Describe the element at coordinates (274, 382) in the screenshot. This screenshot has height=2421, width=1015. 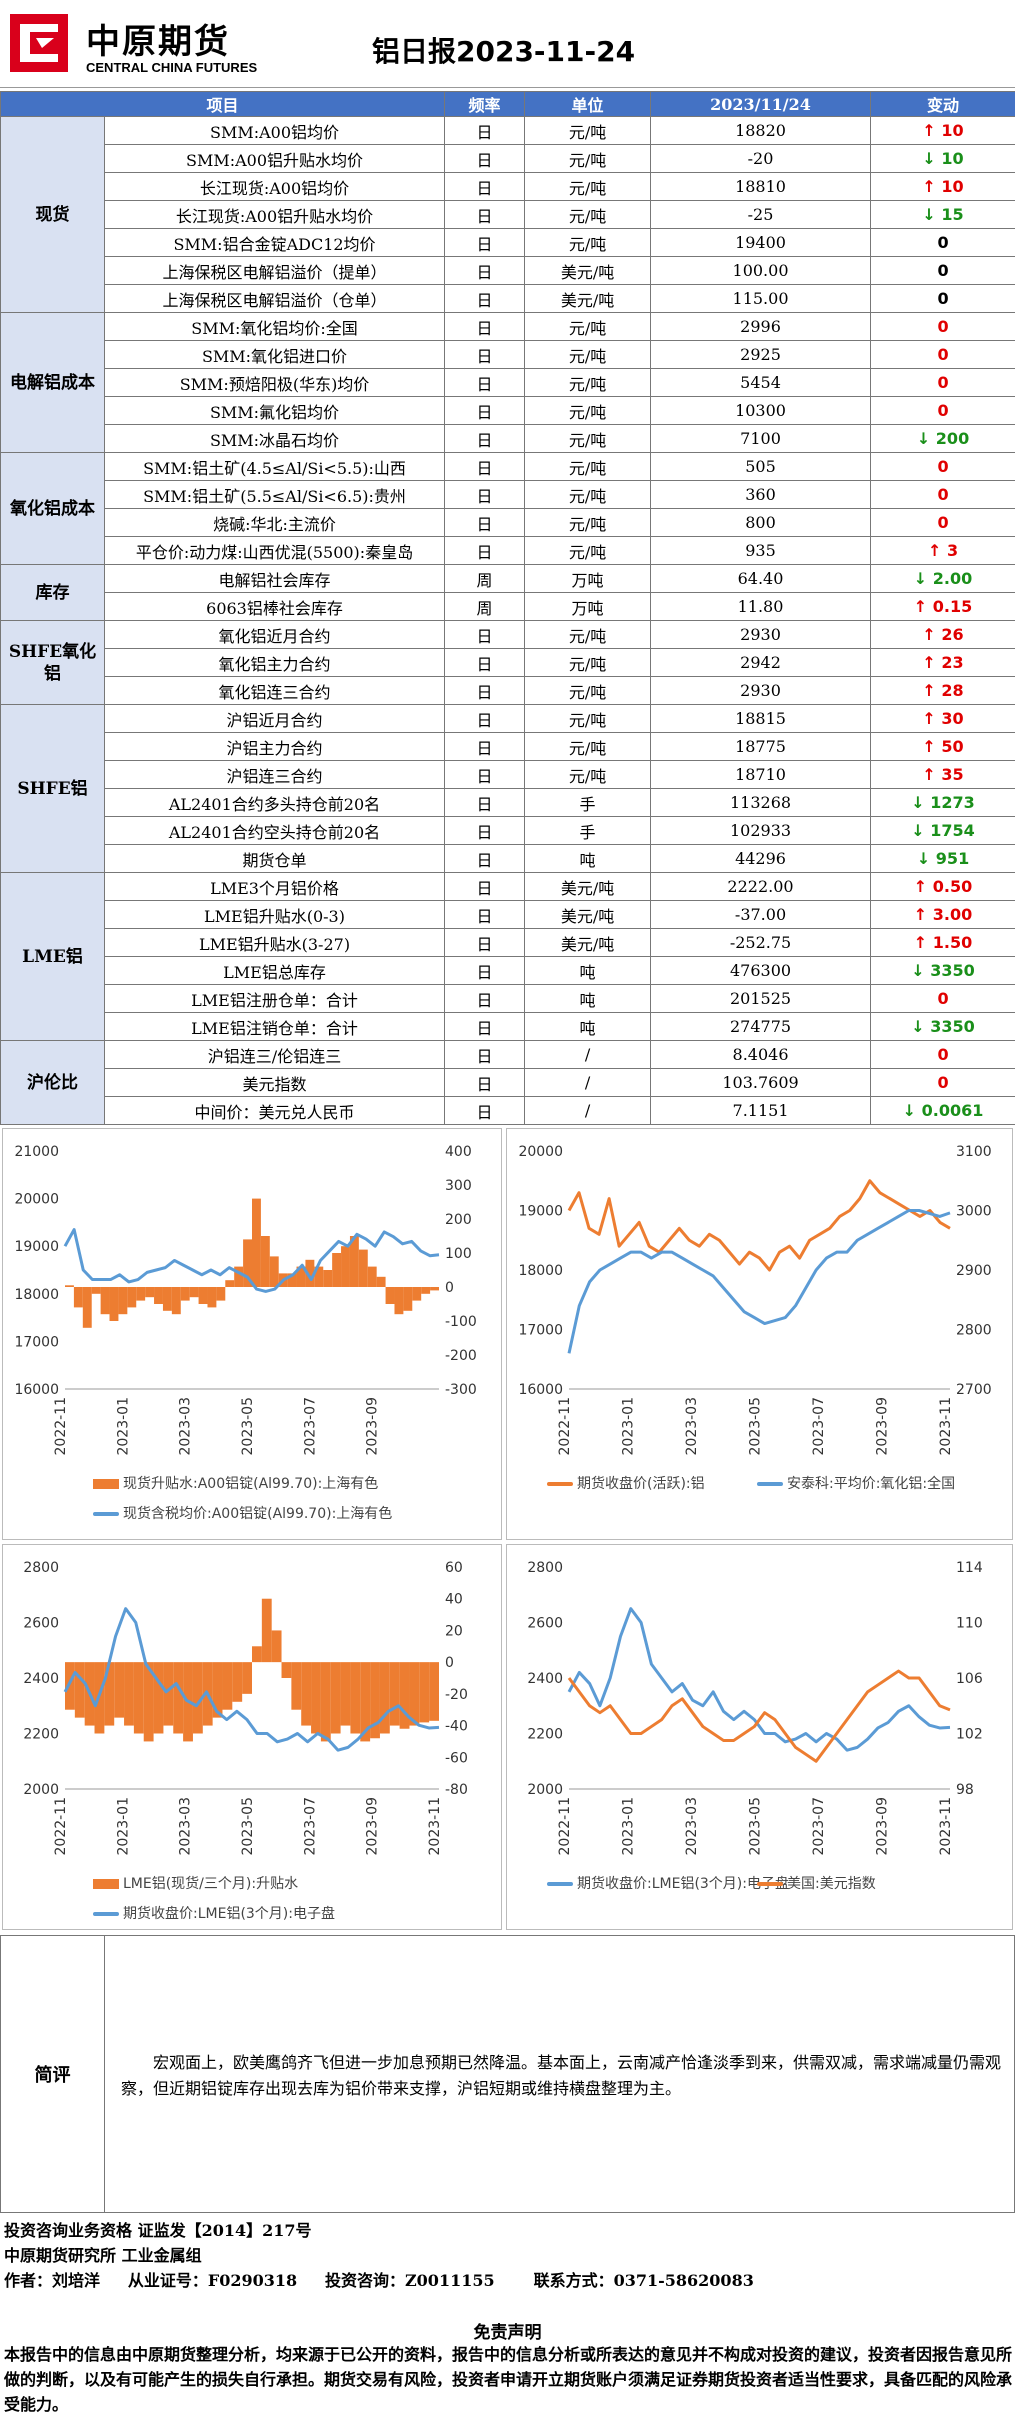
I see `cell-item: SMM:预焙阳极(华东)均价` at that location.